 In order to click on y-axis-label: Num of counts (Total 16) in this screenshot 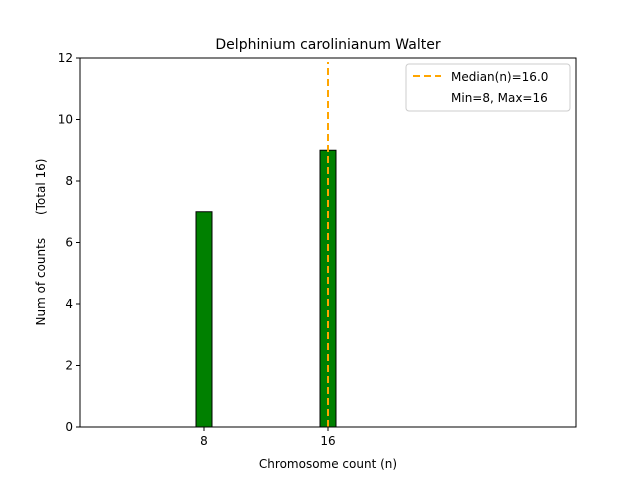, I will do `click(41, 242)`.